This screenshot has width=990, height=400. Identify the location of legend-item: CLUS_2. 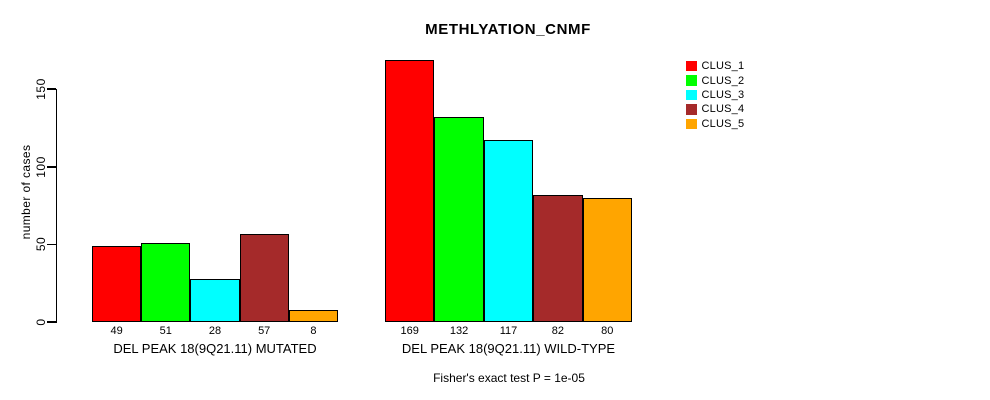
(715, 80).